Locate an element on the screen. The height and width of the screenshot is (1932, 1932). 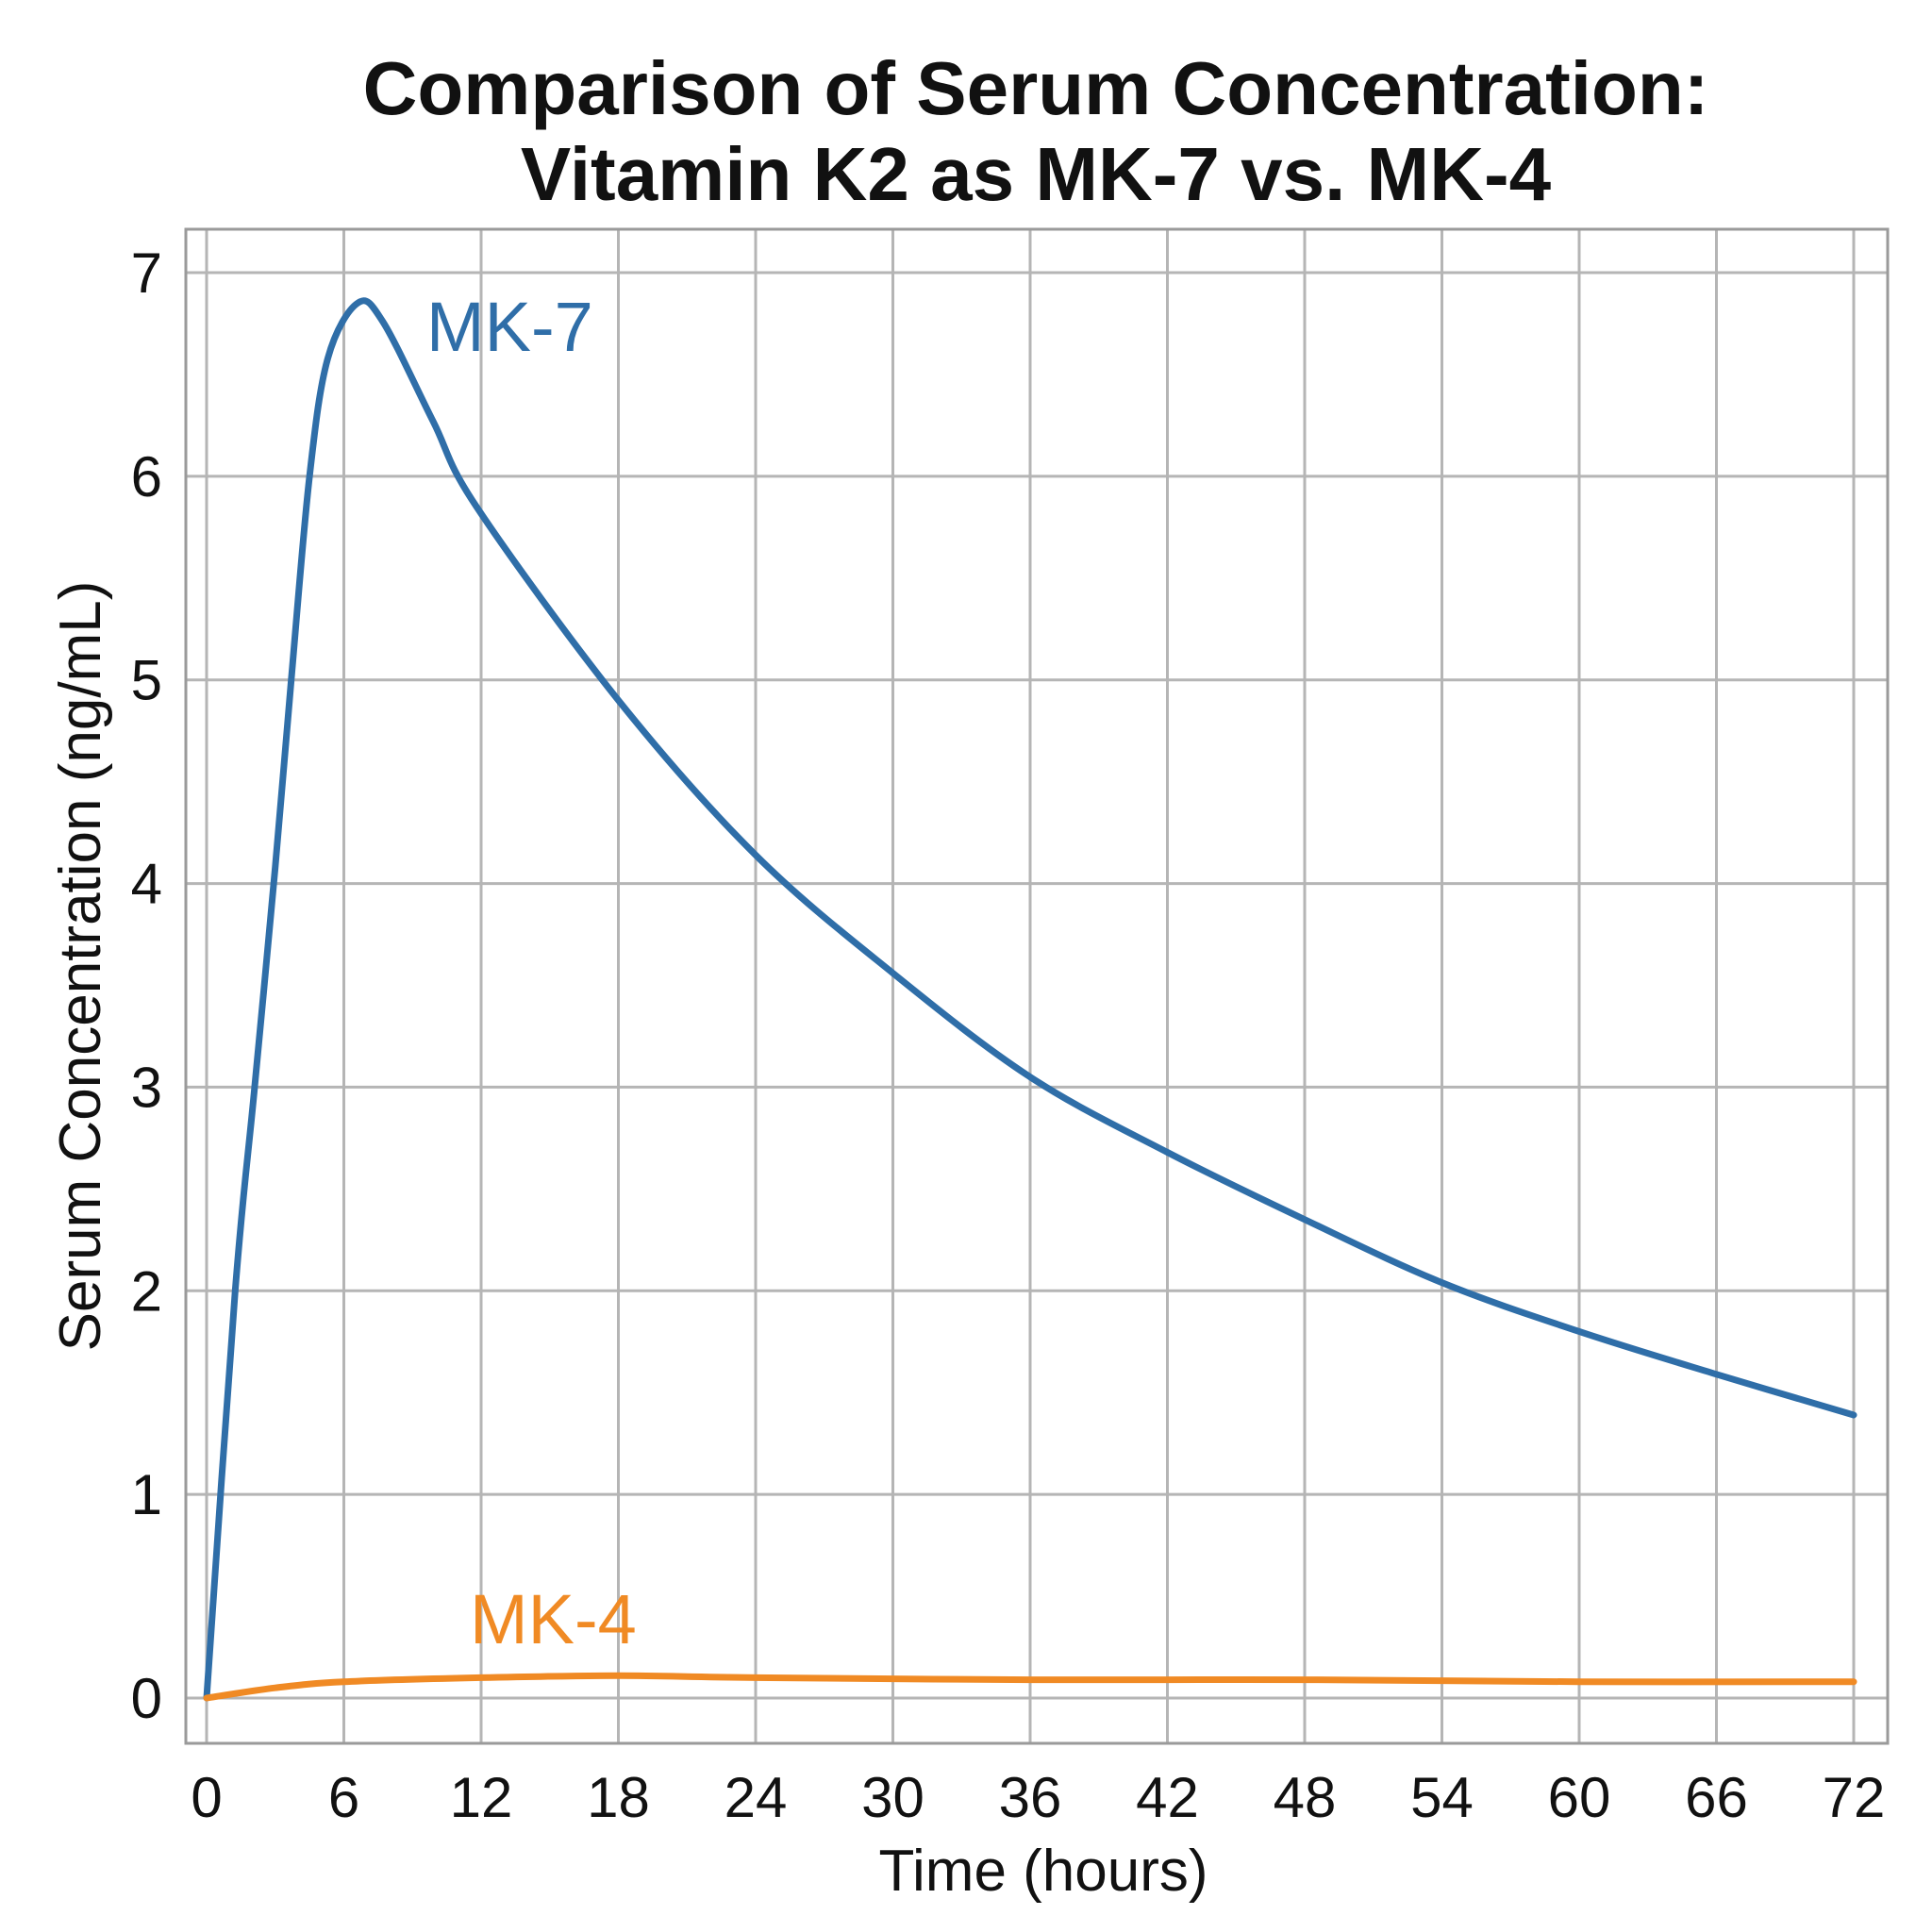
y-axis-label: Serum Concentration (ng/mL) is located at coordinates (81, 967).